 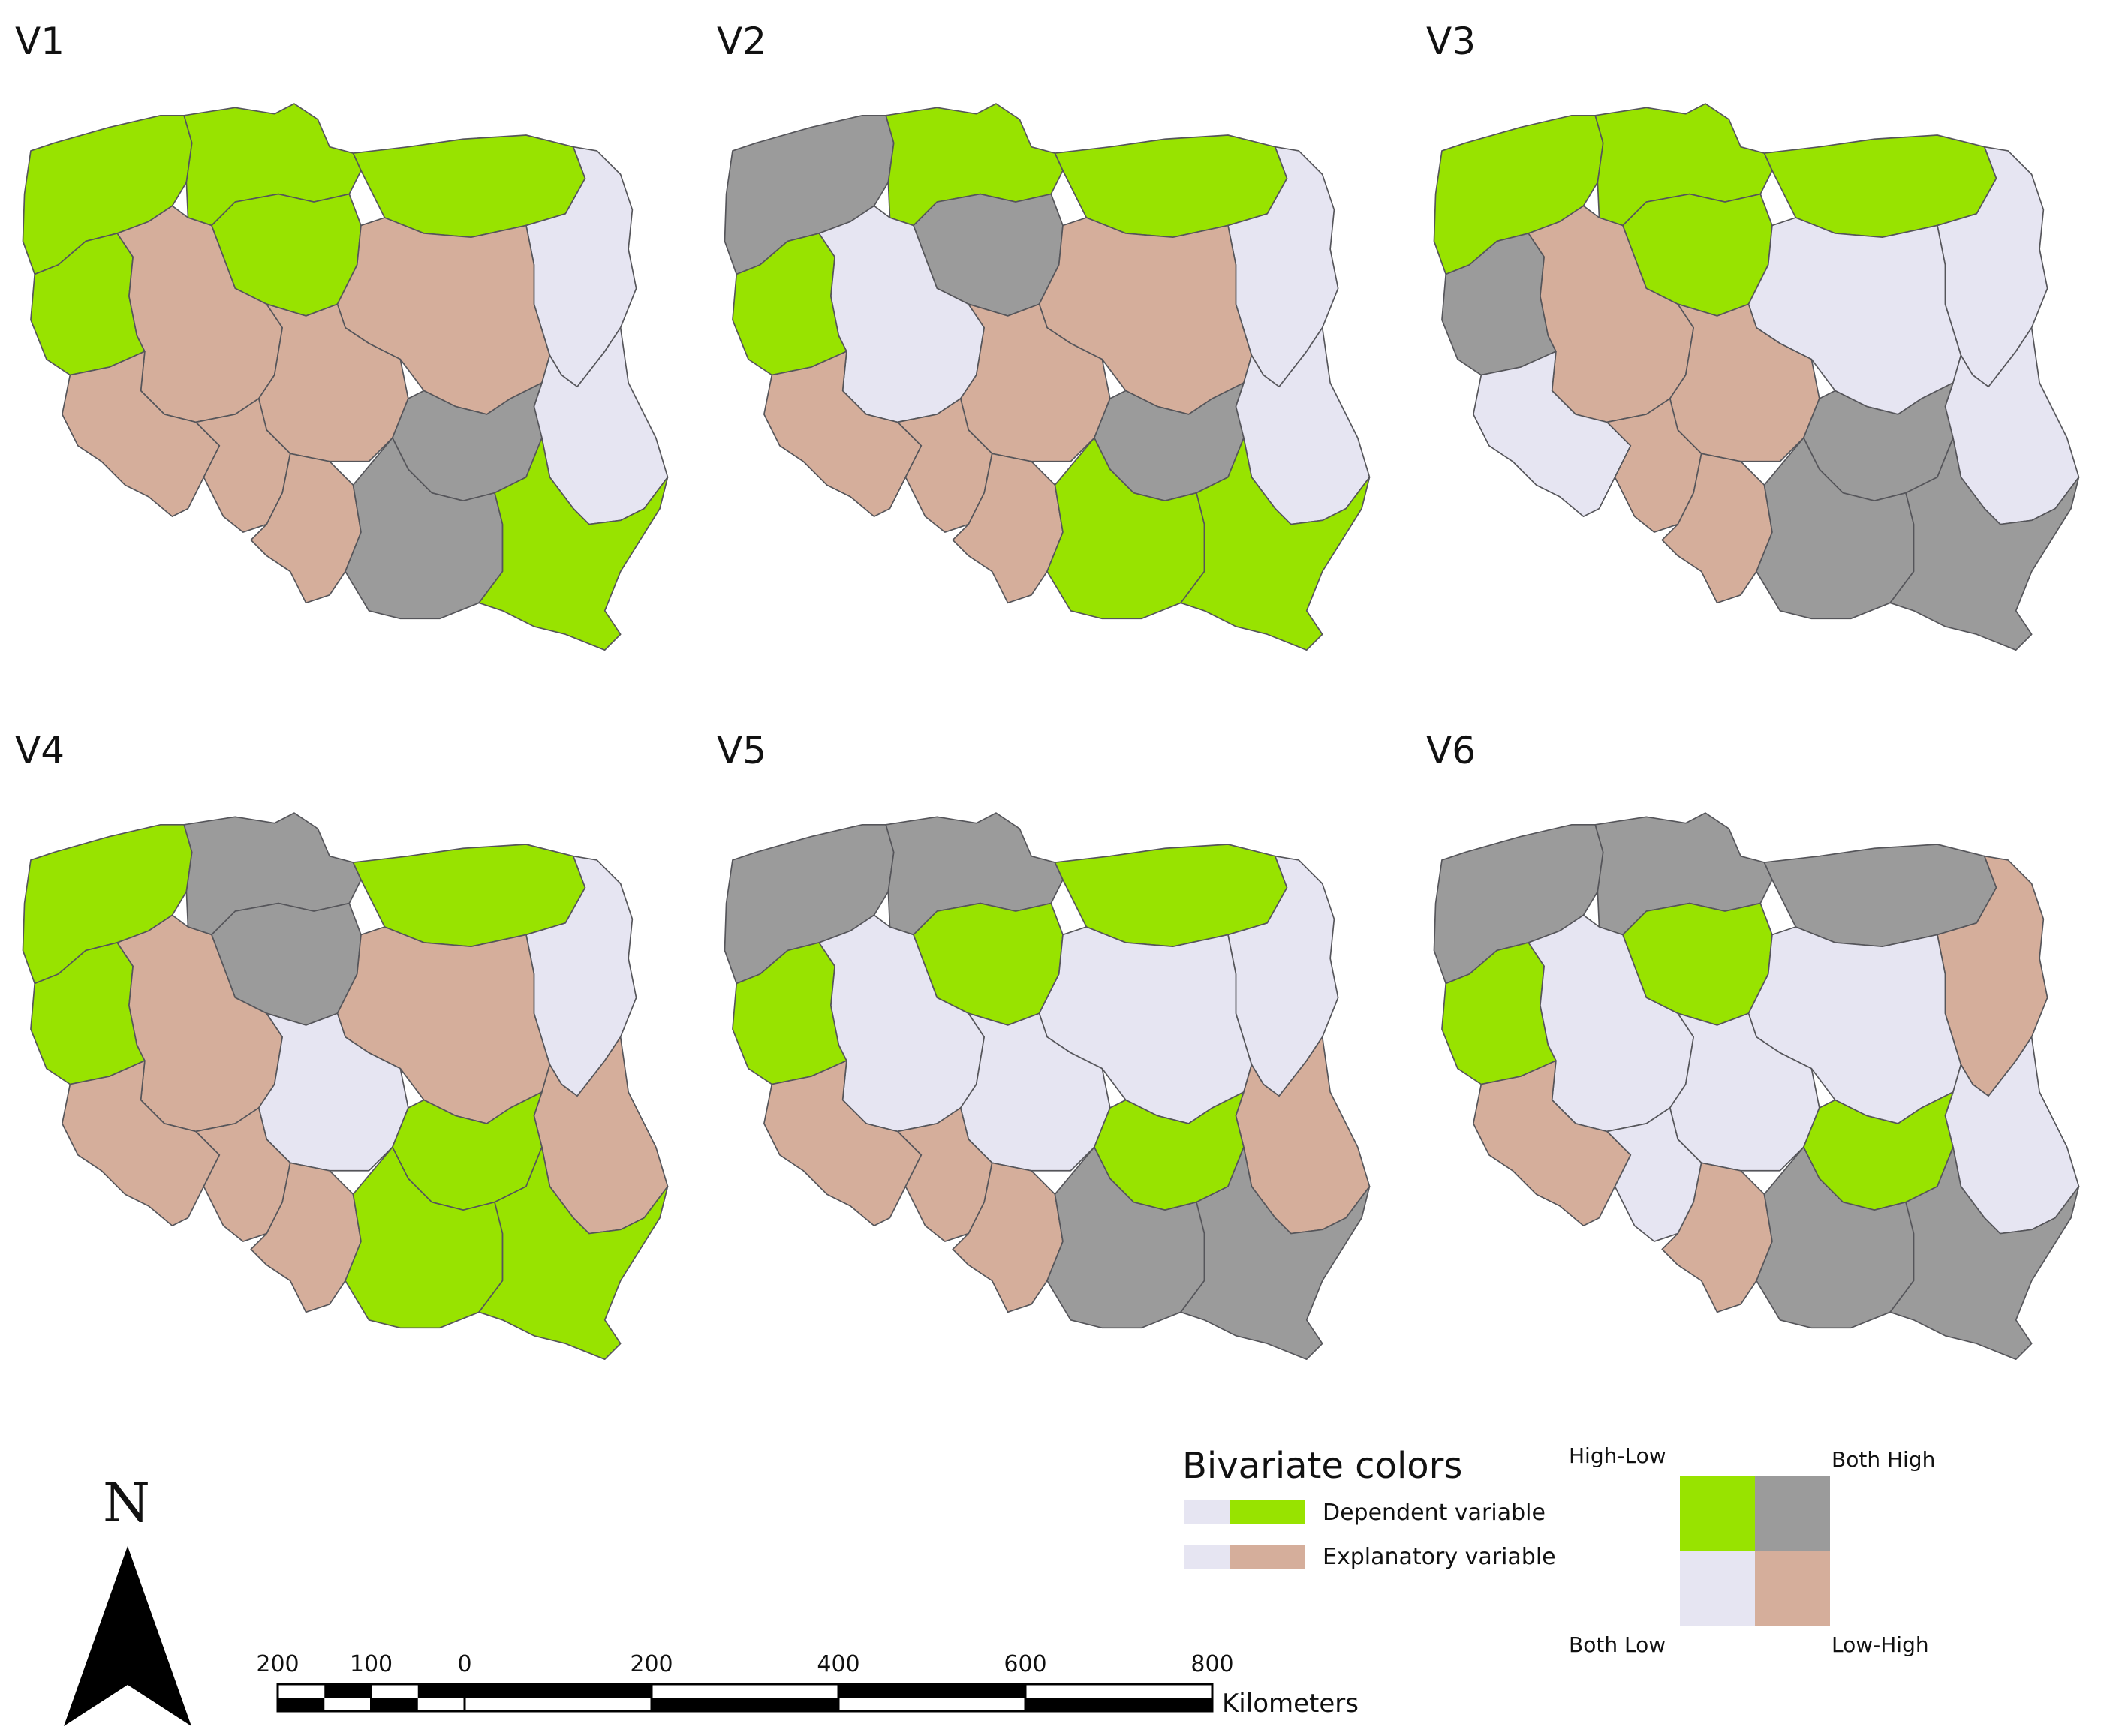 I want to click on explanatory-color-ramp, so click(x=1245, y=1557).